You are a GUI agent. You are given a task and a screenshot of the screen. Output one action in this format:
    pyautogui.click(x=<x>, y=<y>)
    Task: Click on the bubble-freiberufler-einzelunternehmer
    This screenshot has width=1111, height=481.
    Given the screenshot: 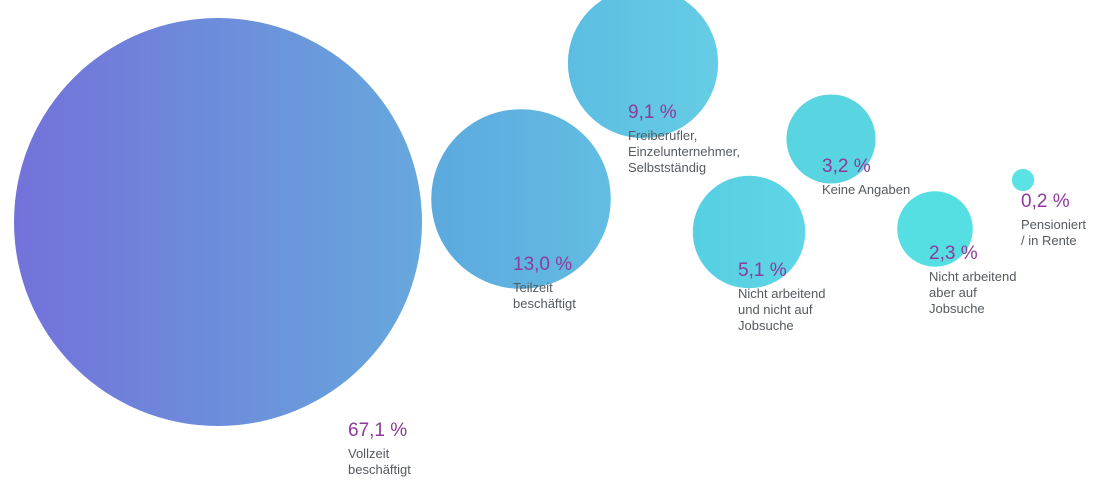 What is the action you would take?
    pyautogui.click(x=643, y=69)
    